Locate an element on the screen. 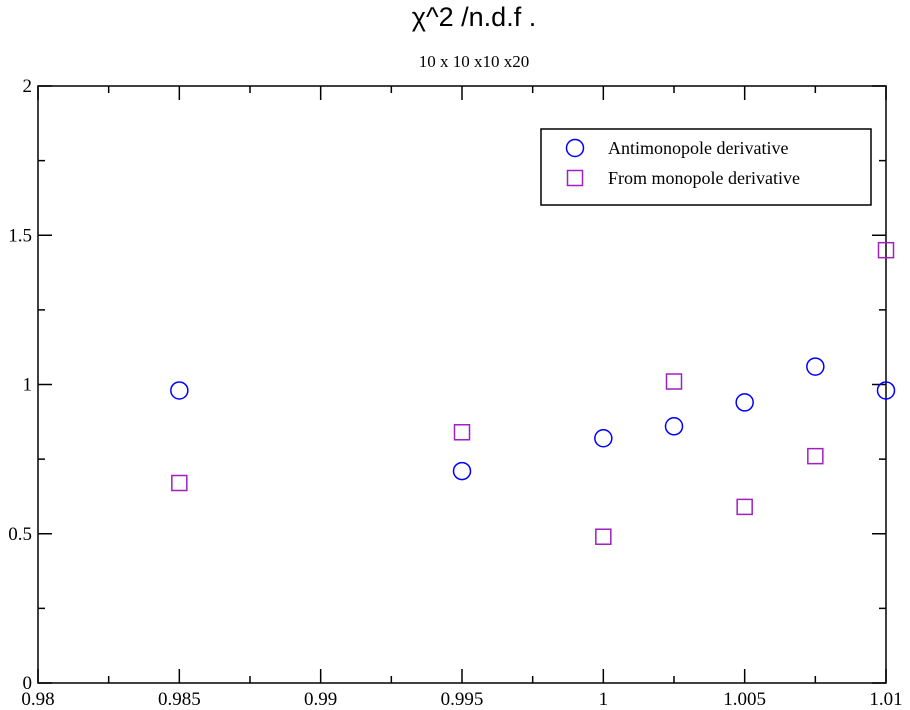 The width and height of the screenshot is (910, 710). chart-title: χ^2 /n.d.f . is located at coordinates (474, 17).